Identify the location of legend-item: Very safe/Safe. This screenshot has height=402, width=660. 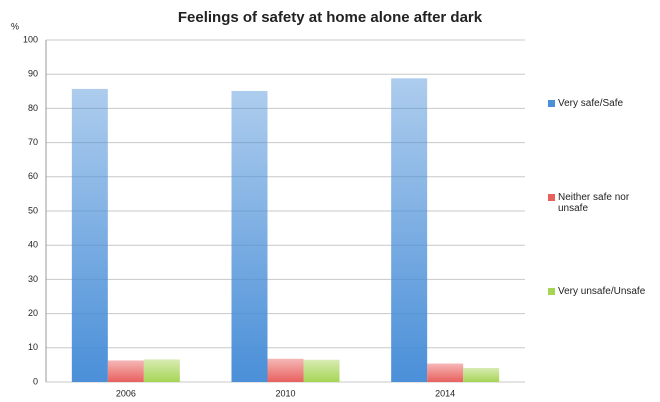
(600, 103).